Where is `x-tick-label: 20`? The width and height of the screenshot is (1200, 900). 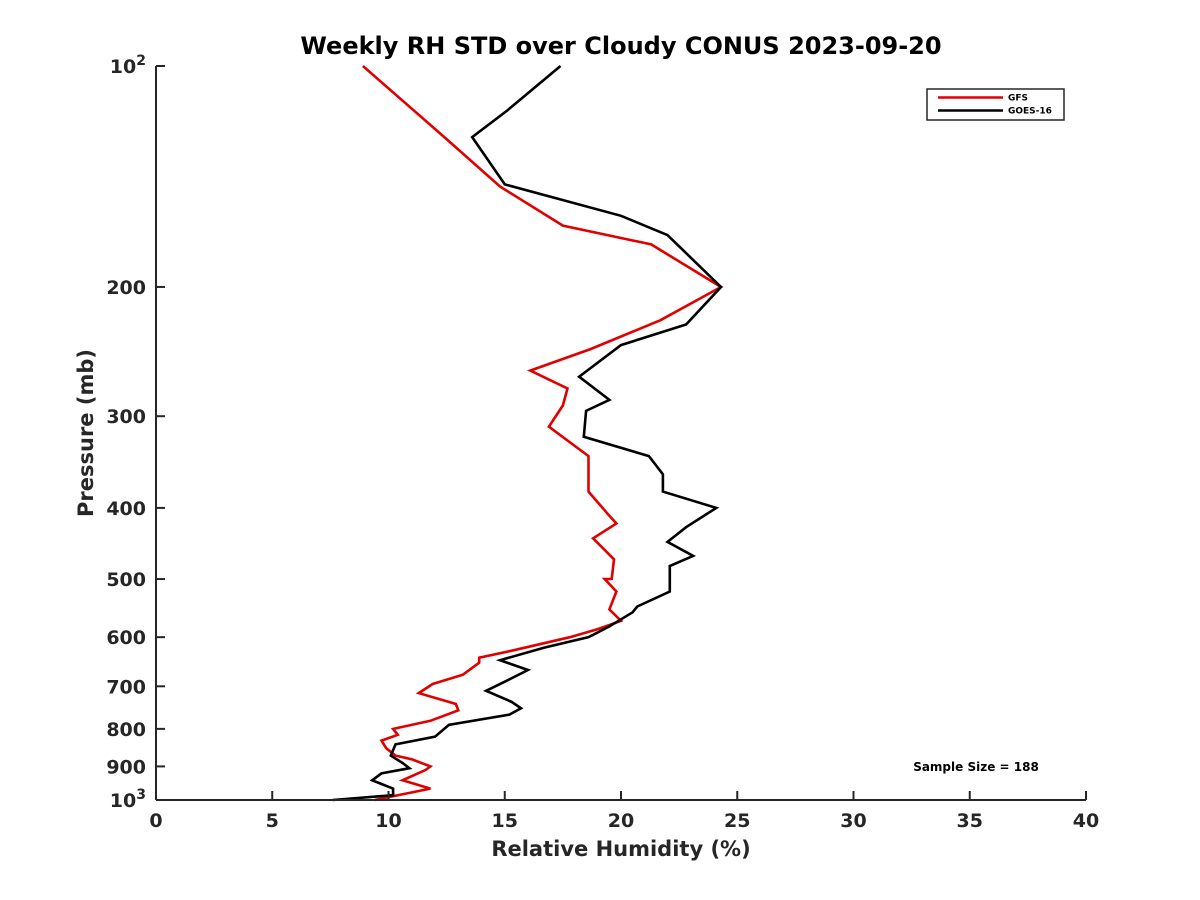
x-tick-label: 20 is located at coordinates (621, 821).